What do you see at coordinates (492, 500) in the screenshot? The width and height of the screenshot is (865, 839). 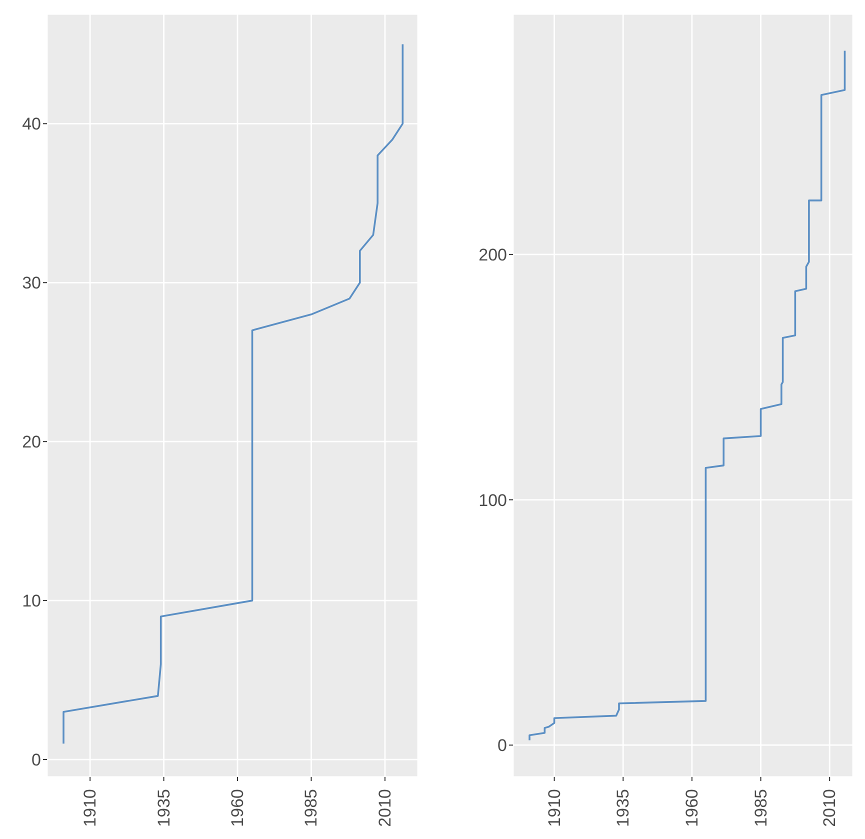 I see `y-tick-label: 100` at bounding box center [492, 500].